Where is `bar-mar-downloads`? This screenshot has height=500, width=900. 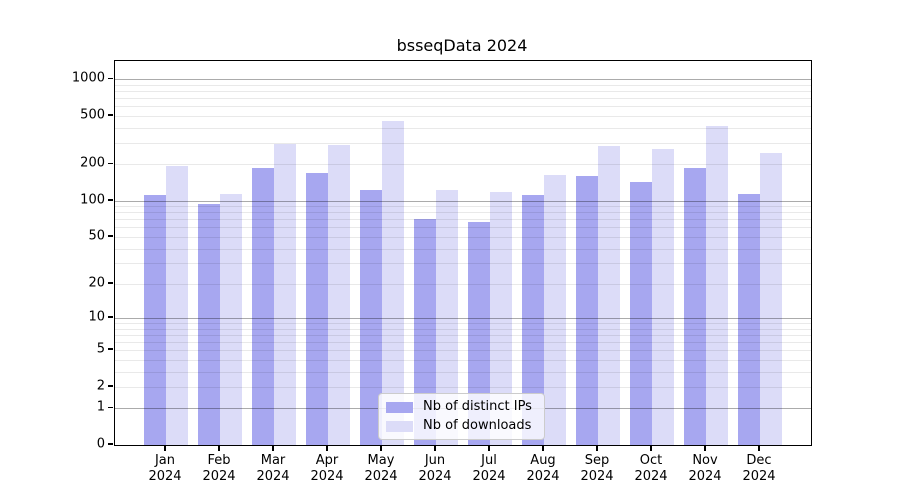
bar-mar-downloads is located at coordinates (285, 294).